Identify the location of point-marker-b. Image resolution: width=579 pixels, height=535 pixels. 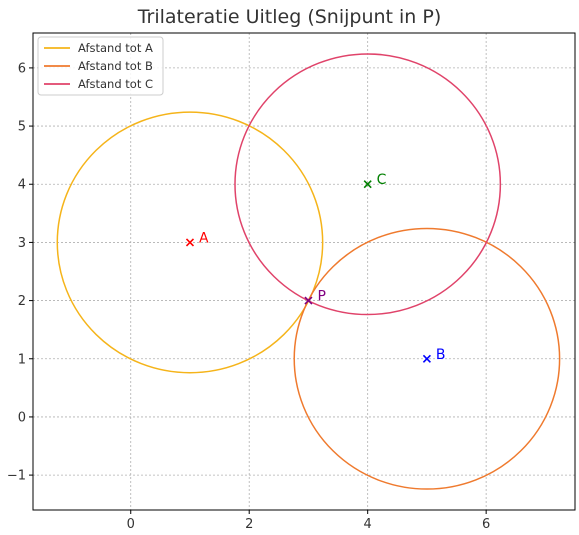
(426, 358).